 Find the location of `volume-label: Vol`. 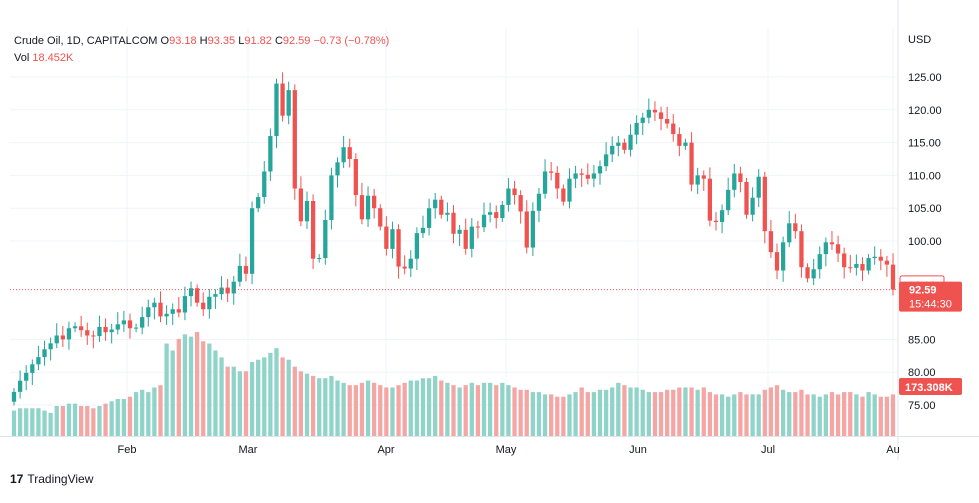

volume-label: Vol is located at coordinates (22, 58).